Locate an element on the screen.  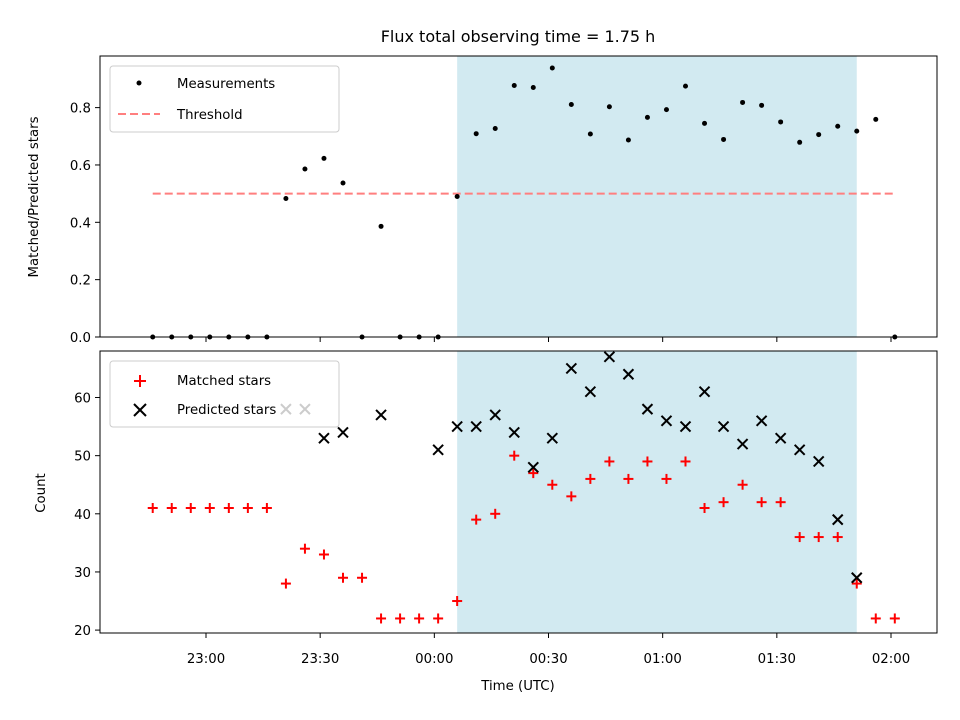
legend-predicted-label: Predicted stars is located at coordinates (226, 410).